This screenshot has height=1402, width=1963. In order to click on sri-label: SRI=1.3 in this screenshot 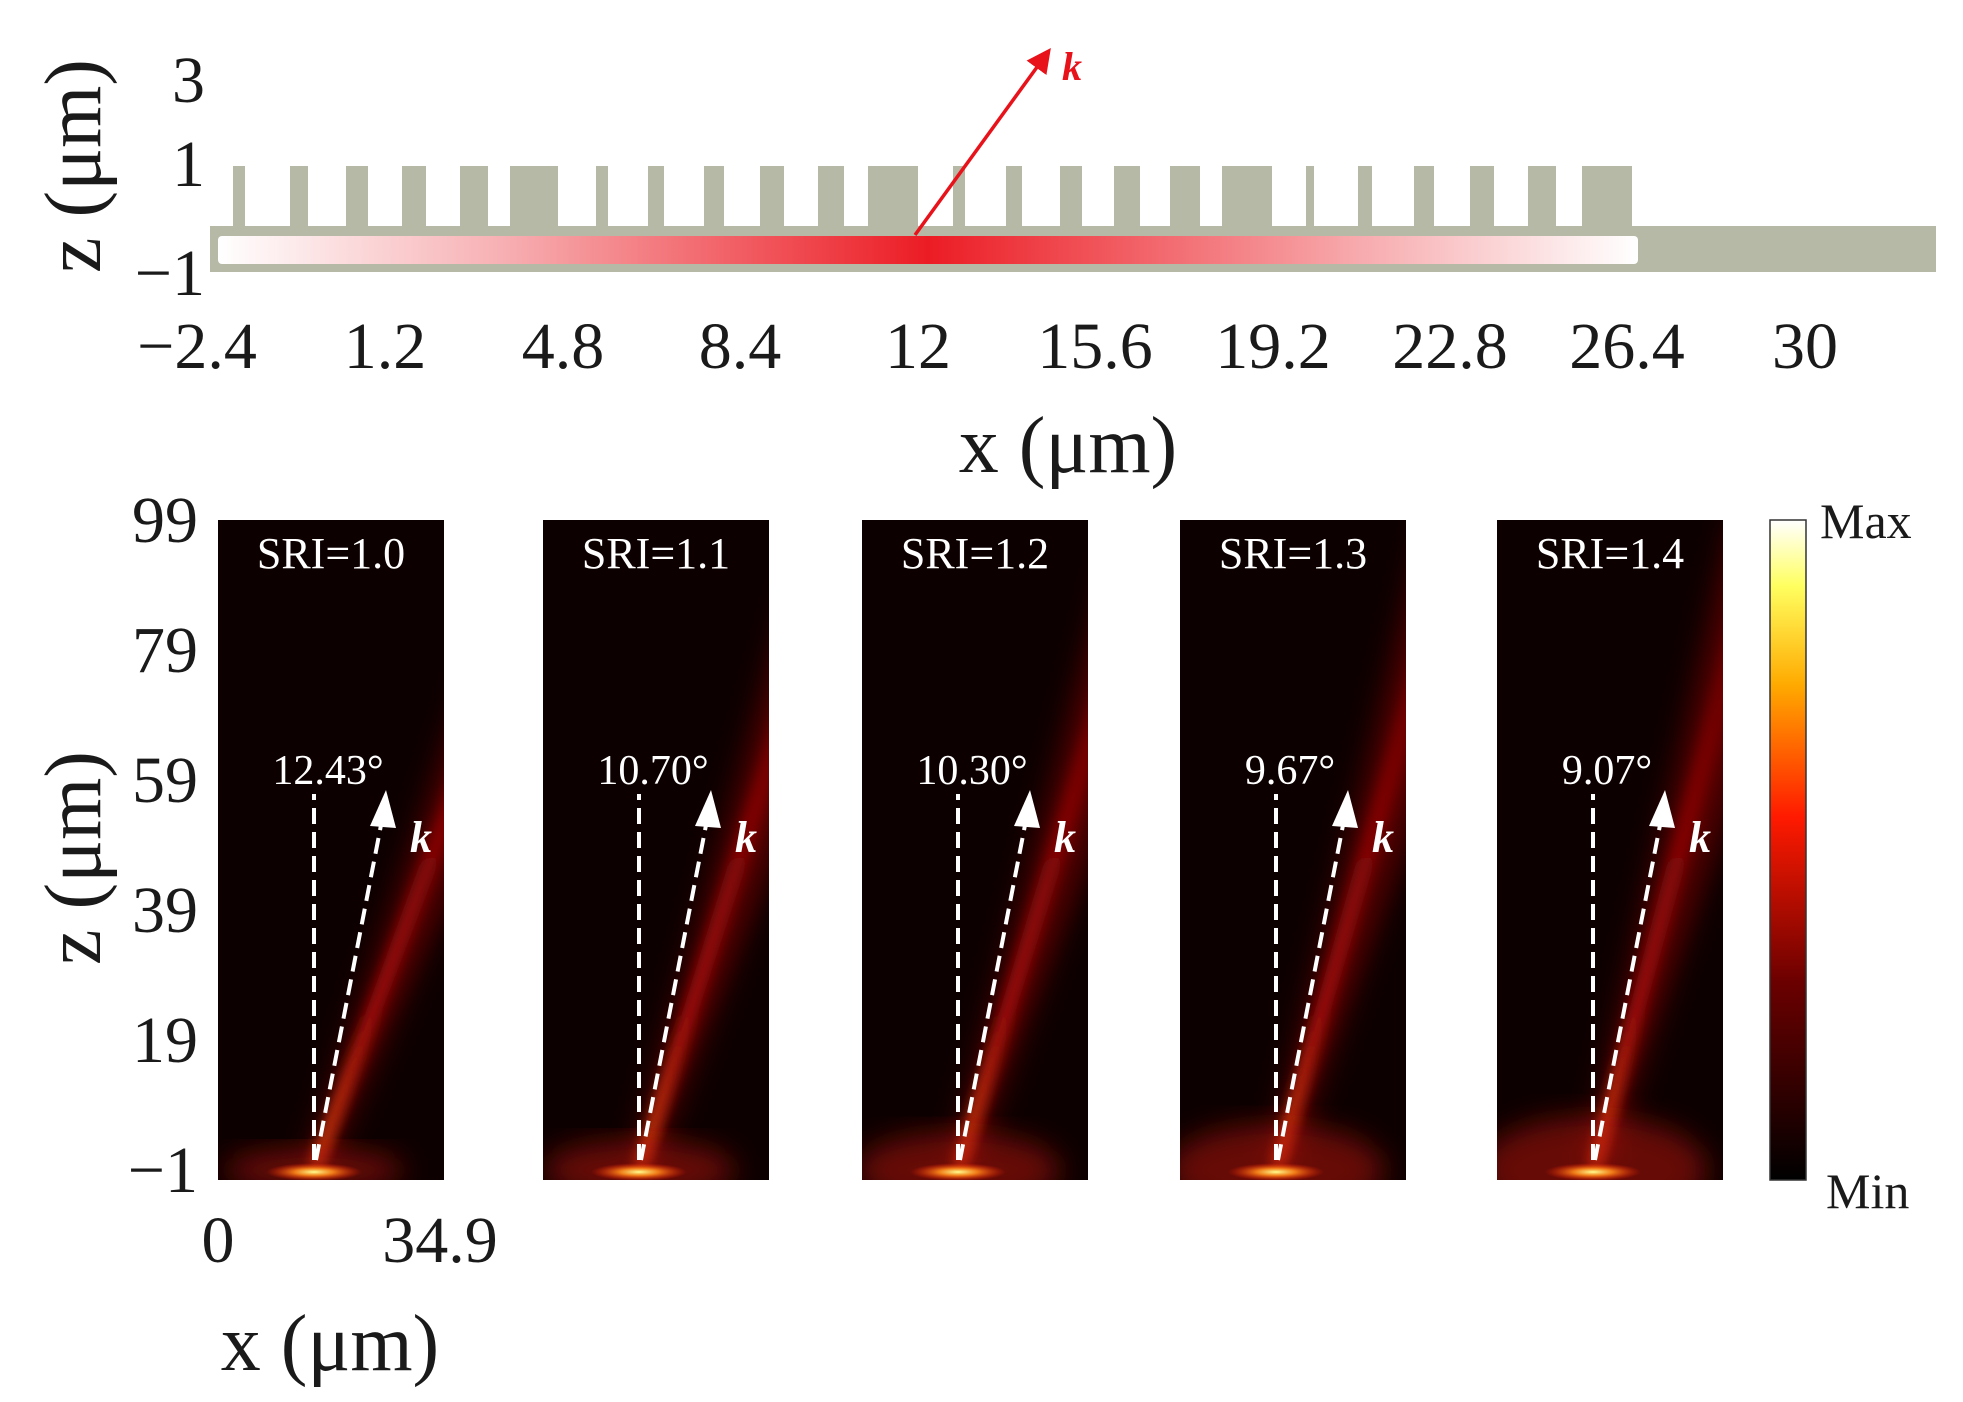, I will do `click(1293, 553)`.